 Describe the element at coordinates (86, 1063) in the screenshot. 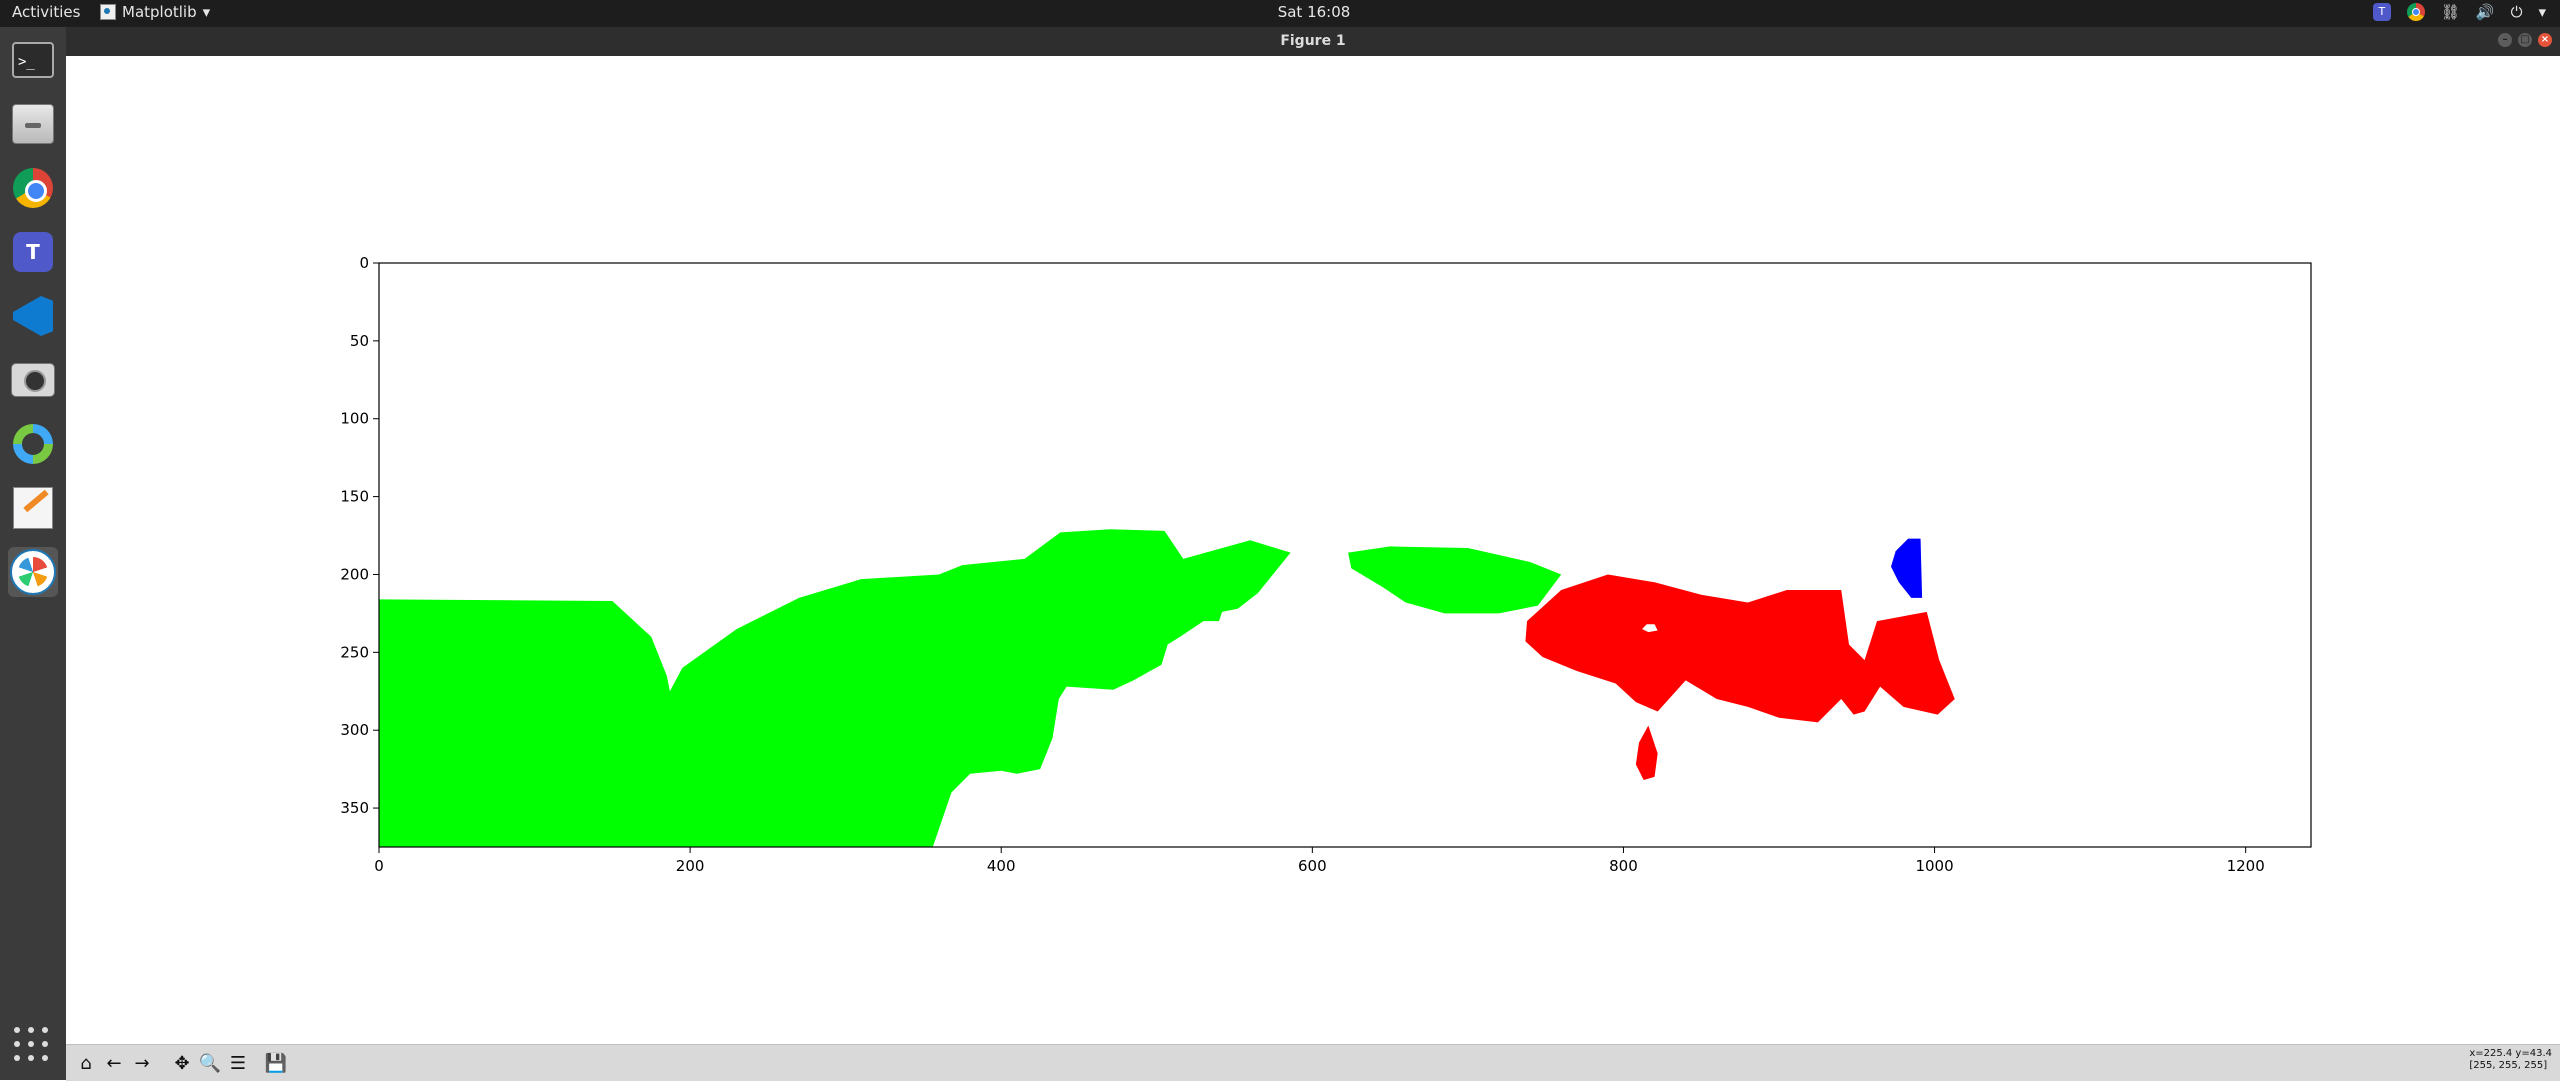

I see `home-icon: ⌂` at that location.